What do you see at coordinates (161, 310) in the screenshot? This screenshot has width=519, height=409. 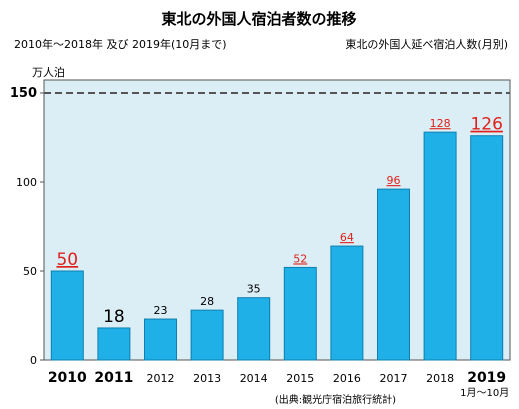 I see `value-label-2012: 23` at bounding box center [161, 310].